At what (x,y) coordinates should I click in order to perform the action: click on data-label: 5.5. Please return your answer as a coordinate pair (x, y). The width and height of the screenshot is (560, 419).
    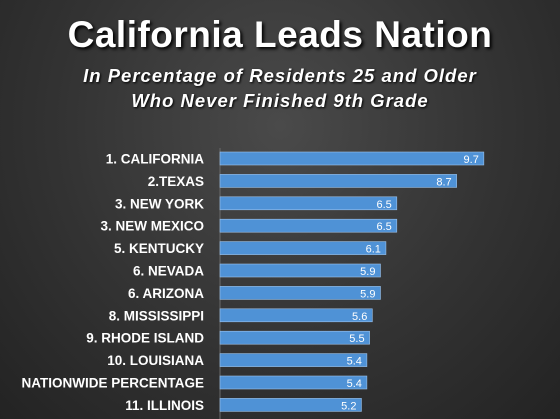
    Looking at the image, I should click on (356, 339).